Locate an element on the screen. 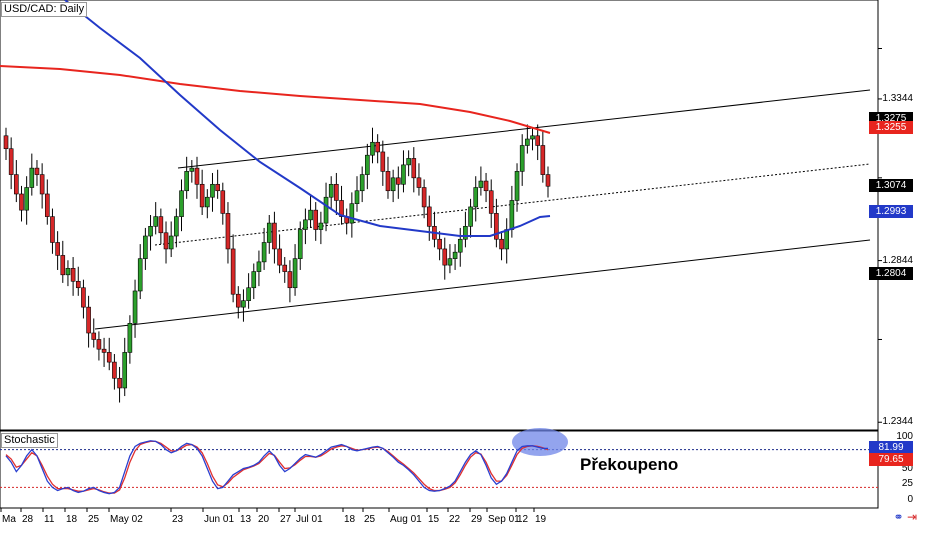 The width and height of the screenshot is (925, 539). link-icon: ⚭ is located at coordinates (898, 517).